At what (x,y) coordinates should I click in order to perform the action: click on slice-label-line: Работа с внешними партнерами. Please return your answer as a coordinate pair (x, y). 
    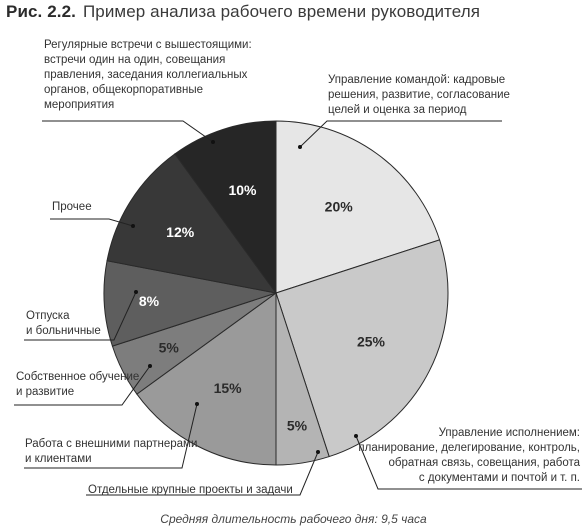
    Looking at the image, I should click on (111, 444).